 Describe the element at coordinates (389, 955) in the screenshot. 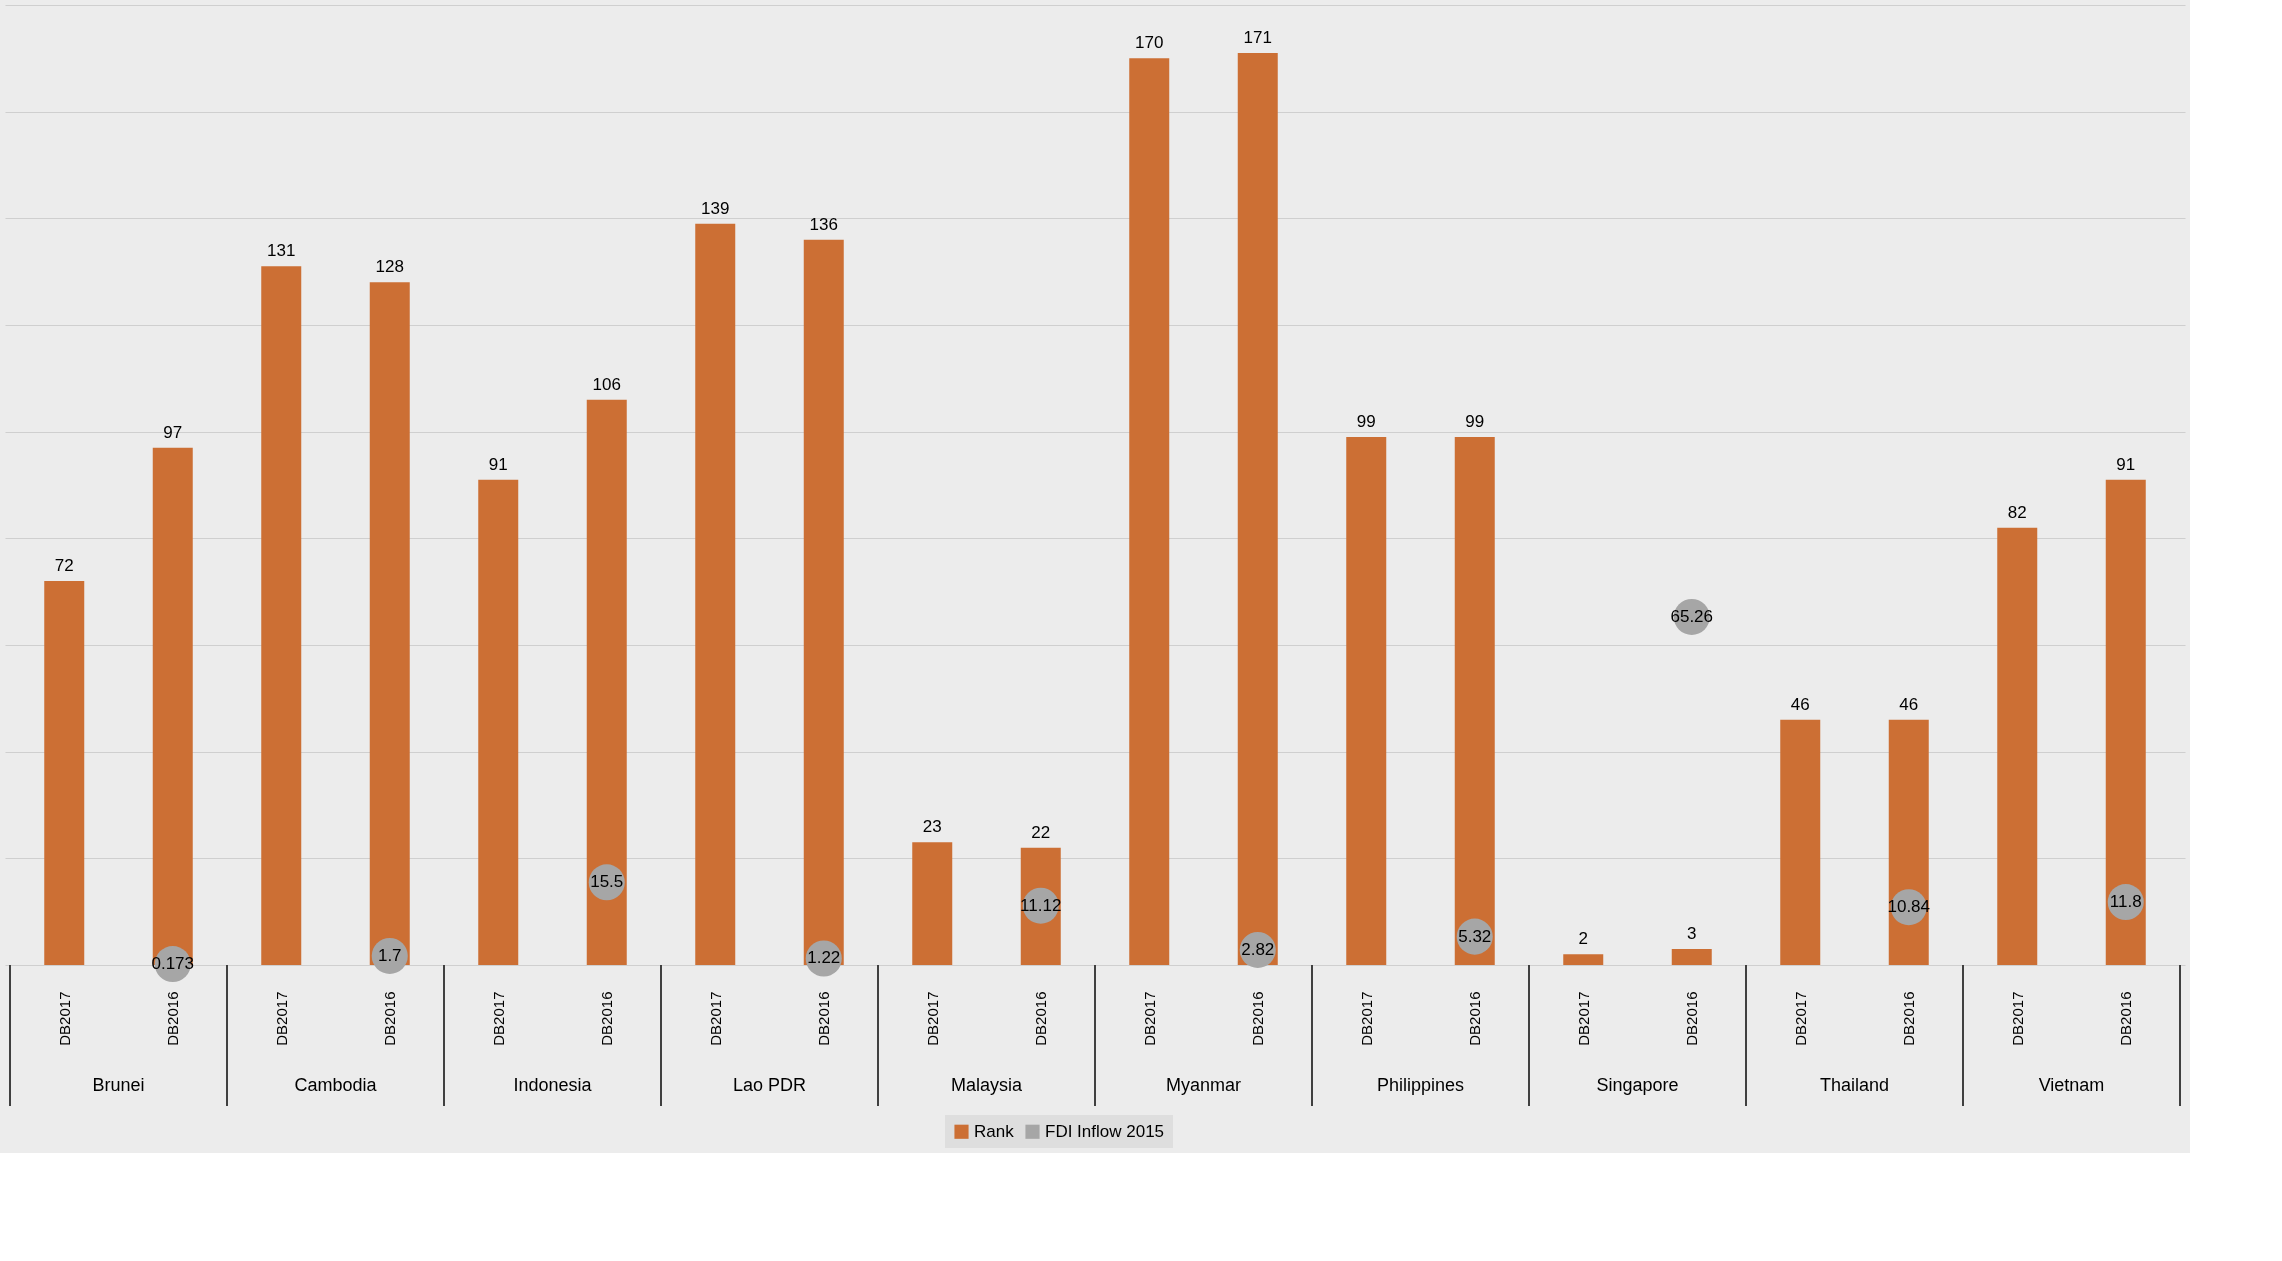

I see `data-label: 1.7` at that location.